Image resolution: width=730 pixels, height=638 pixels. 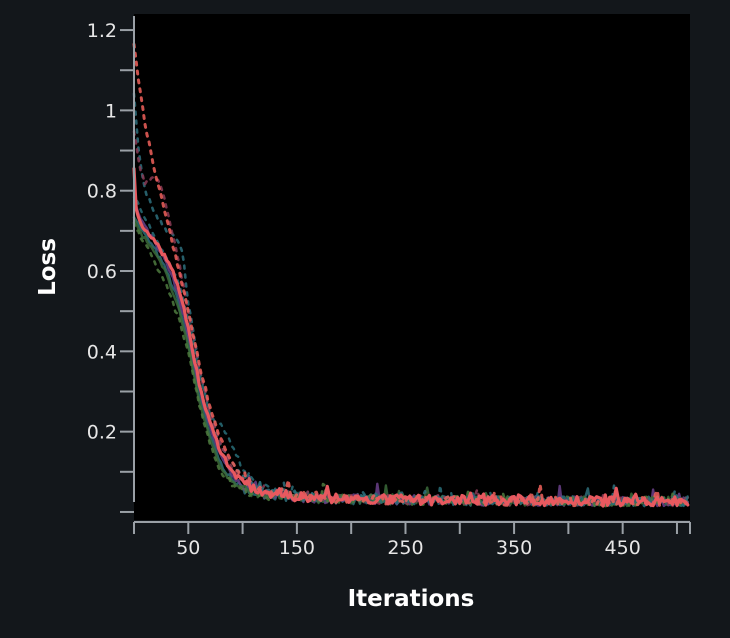 What do you see at coordinates (102, 433) in the screenshot?
I see `y-tick-label: 0.2` at bounding box center [102, 433].